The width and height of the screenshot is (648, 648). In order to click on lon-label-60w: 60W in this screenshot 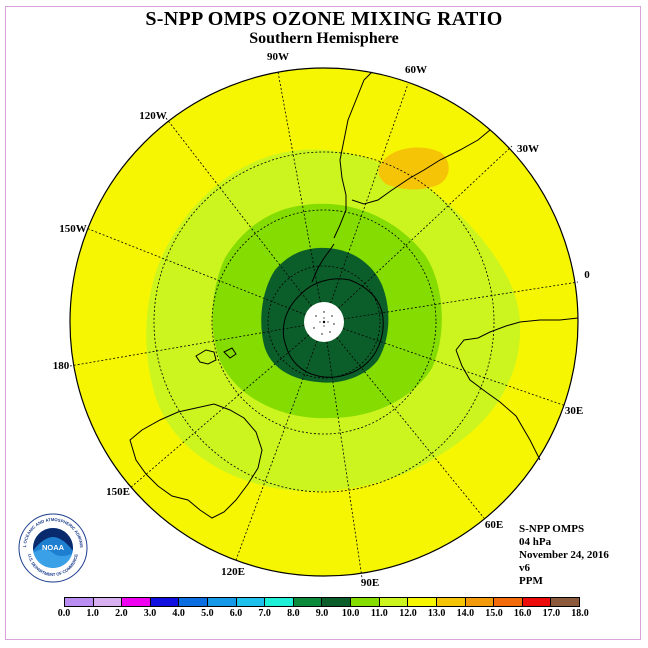, I will do `click(416, 70)`.